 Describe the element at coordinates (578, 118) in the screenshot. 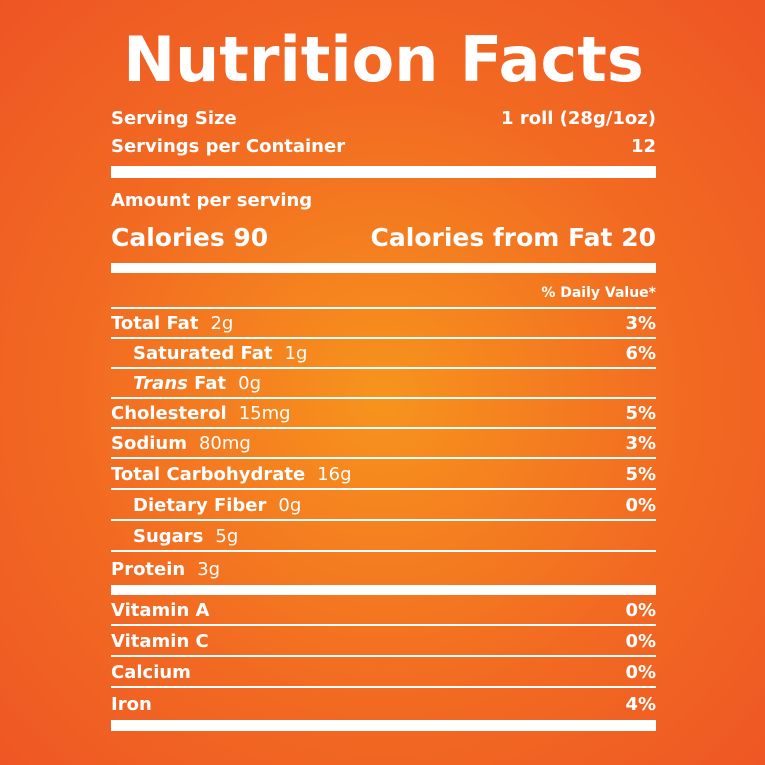

I see `serving-size-value: 1 roll (28g/1oz)` at that location.